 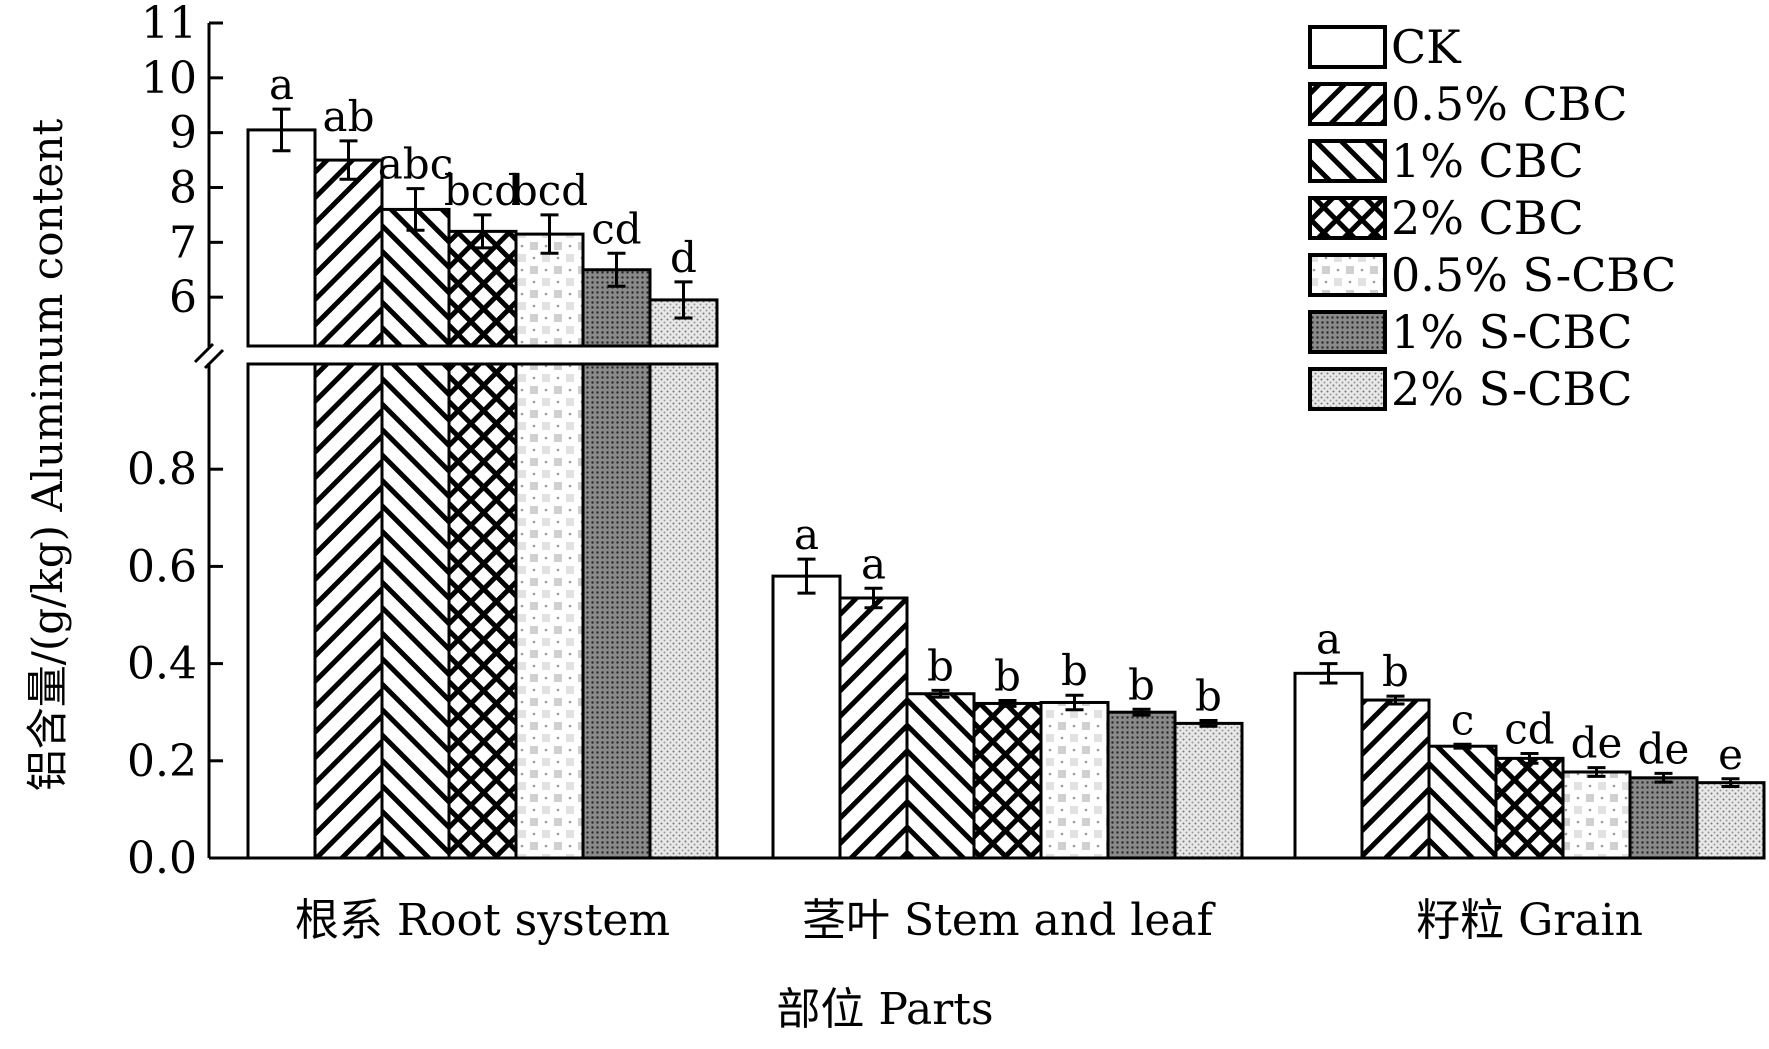 I want to click on y-tick-label: 0.8, so click(x=162, y=469).